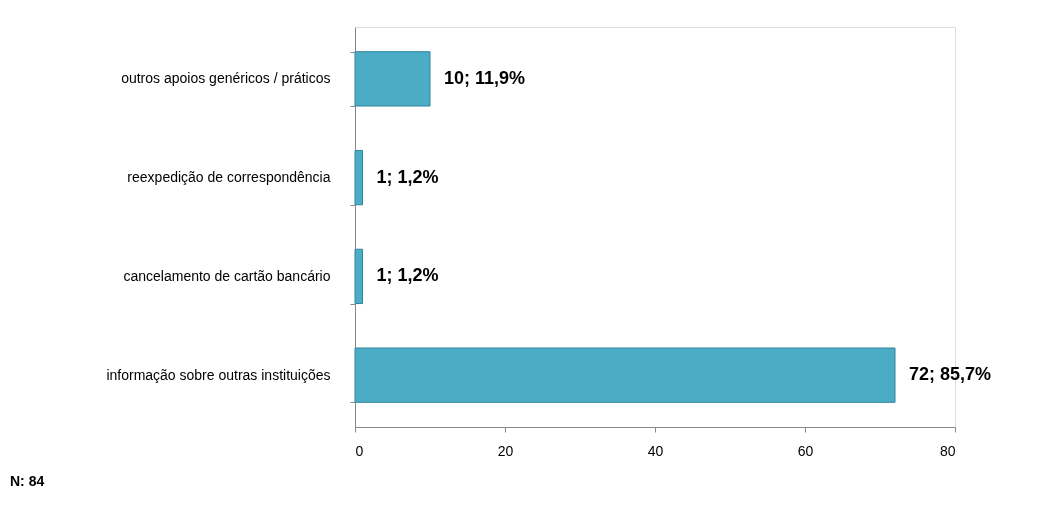  Describe the element at coordinates (229, 177) in the screenshot. I see `y-tick-label: reexpedição de correspondência` at that location.